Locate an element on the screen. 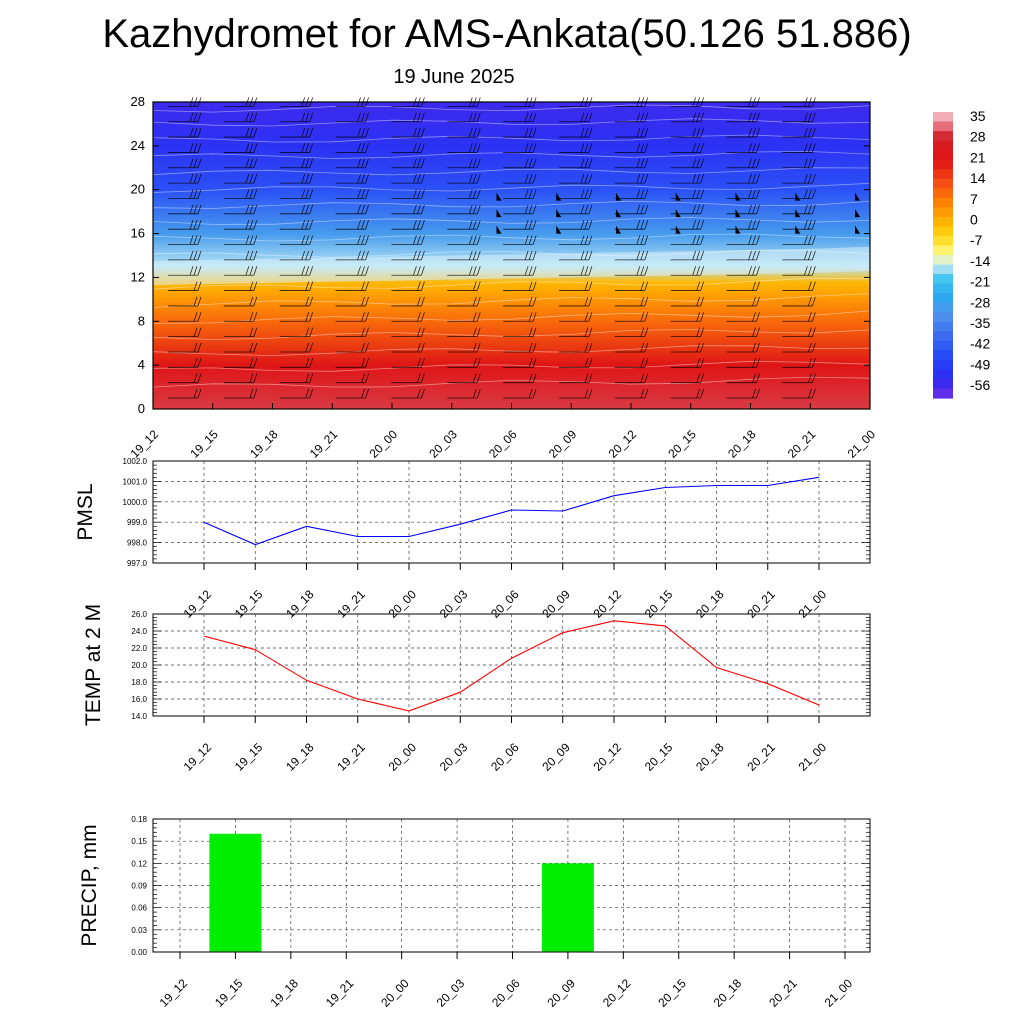  x-tick-label: 20_12 is located at coordinates (623, 444).